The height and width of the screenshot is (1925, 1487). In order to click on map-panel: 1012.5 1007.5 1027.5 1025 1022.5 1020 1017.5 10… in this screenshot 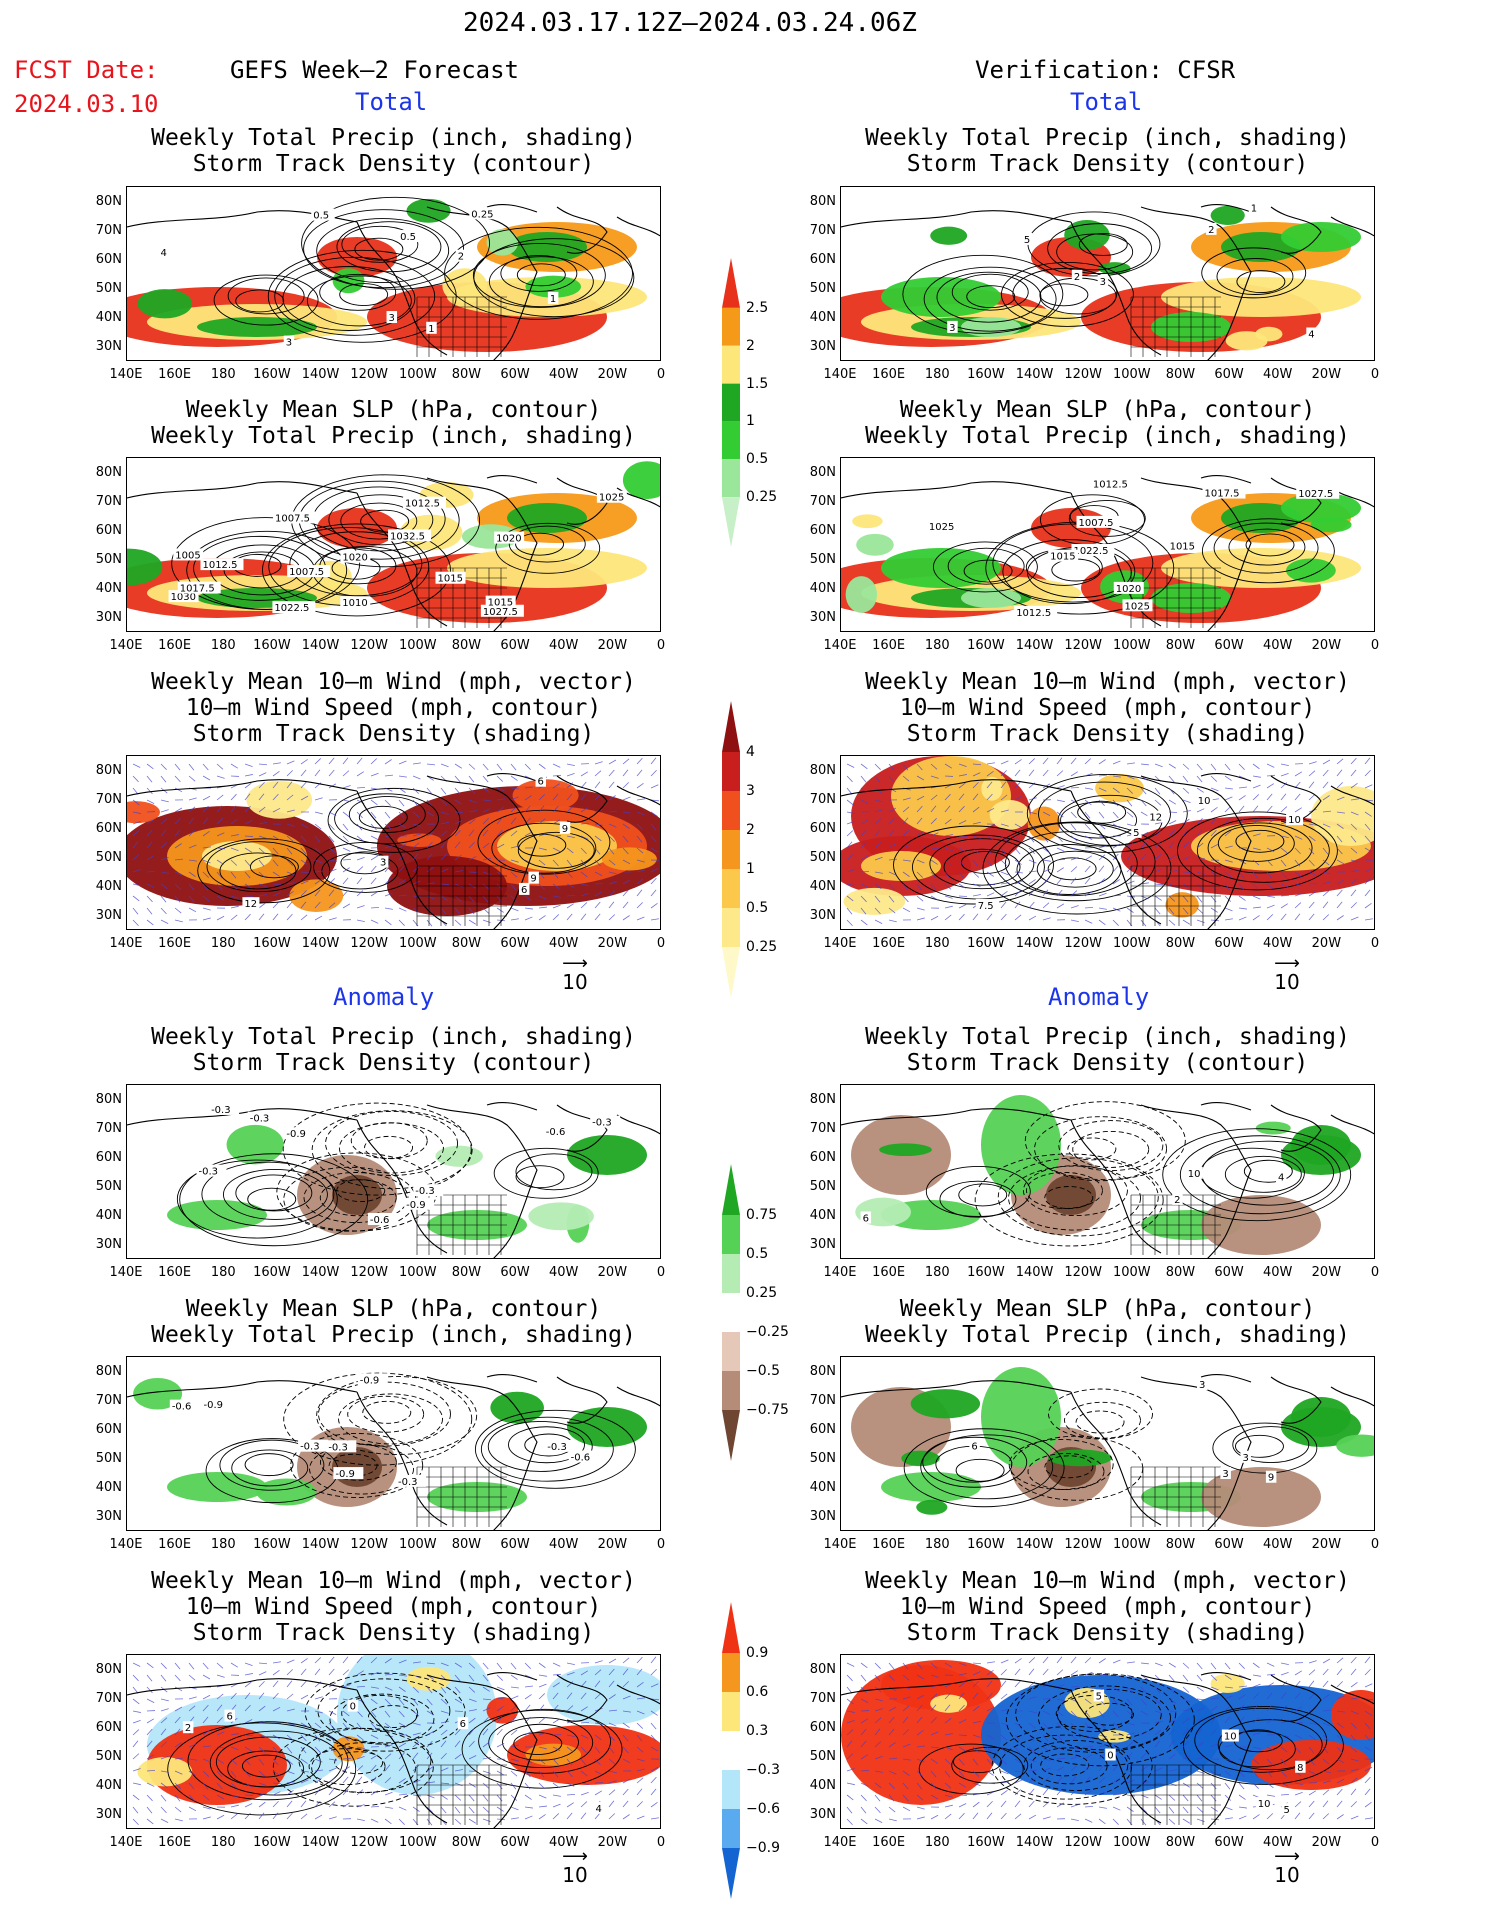, I will do `click(1107, 544)`.